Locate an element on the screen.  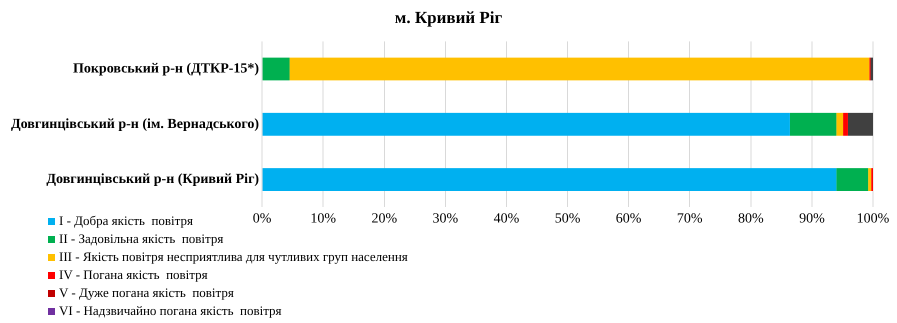
x-tick-label: 40% is located at coordinates (507, 218).